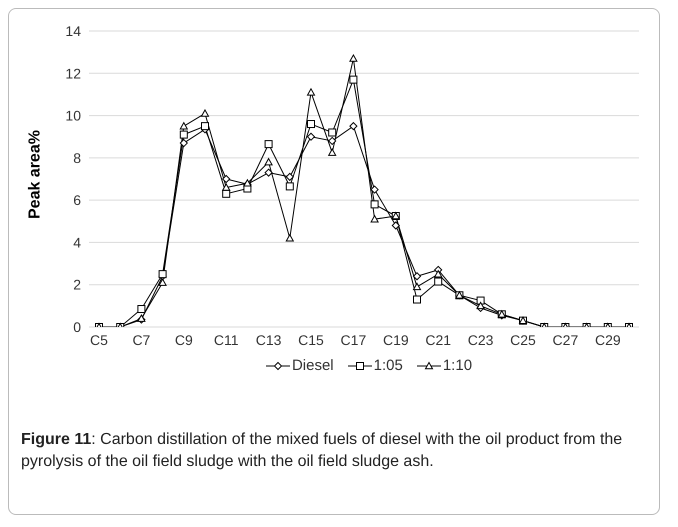  Describe the element at coordinates (35, 174) in the screenshot. I see `y-axis-title: Peak area%` at that location.